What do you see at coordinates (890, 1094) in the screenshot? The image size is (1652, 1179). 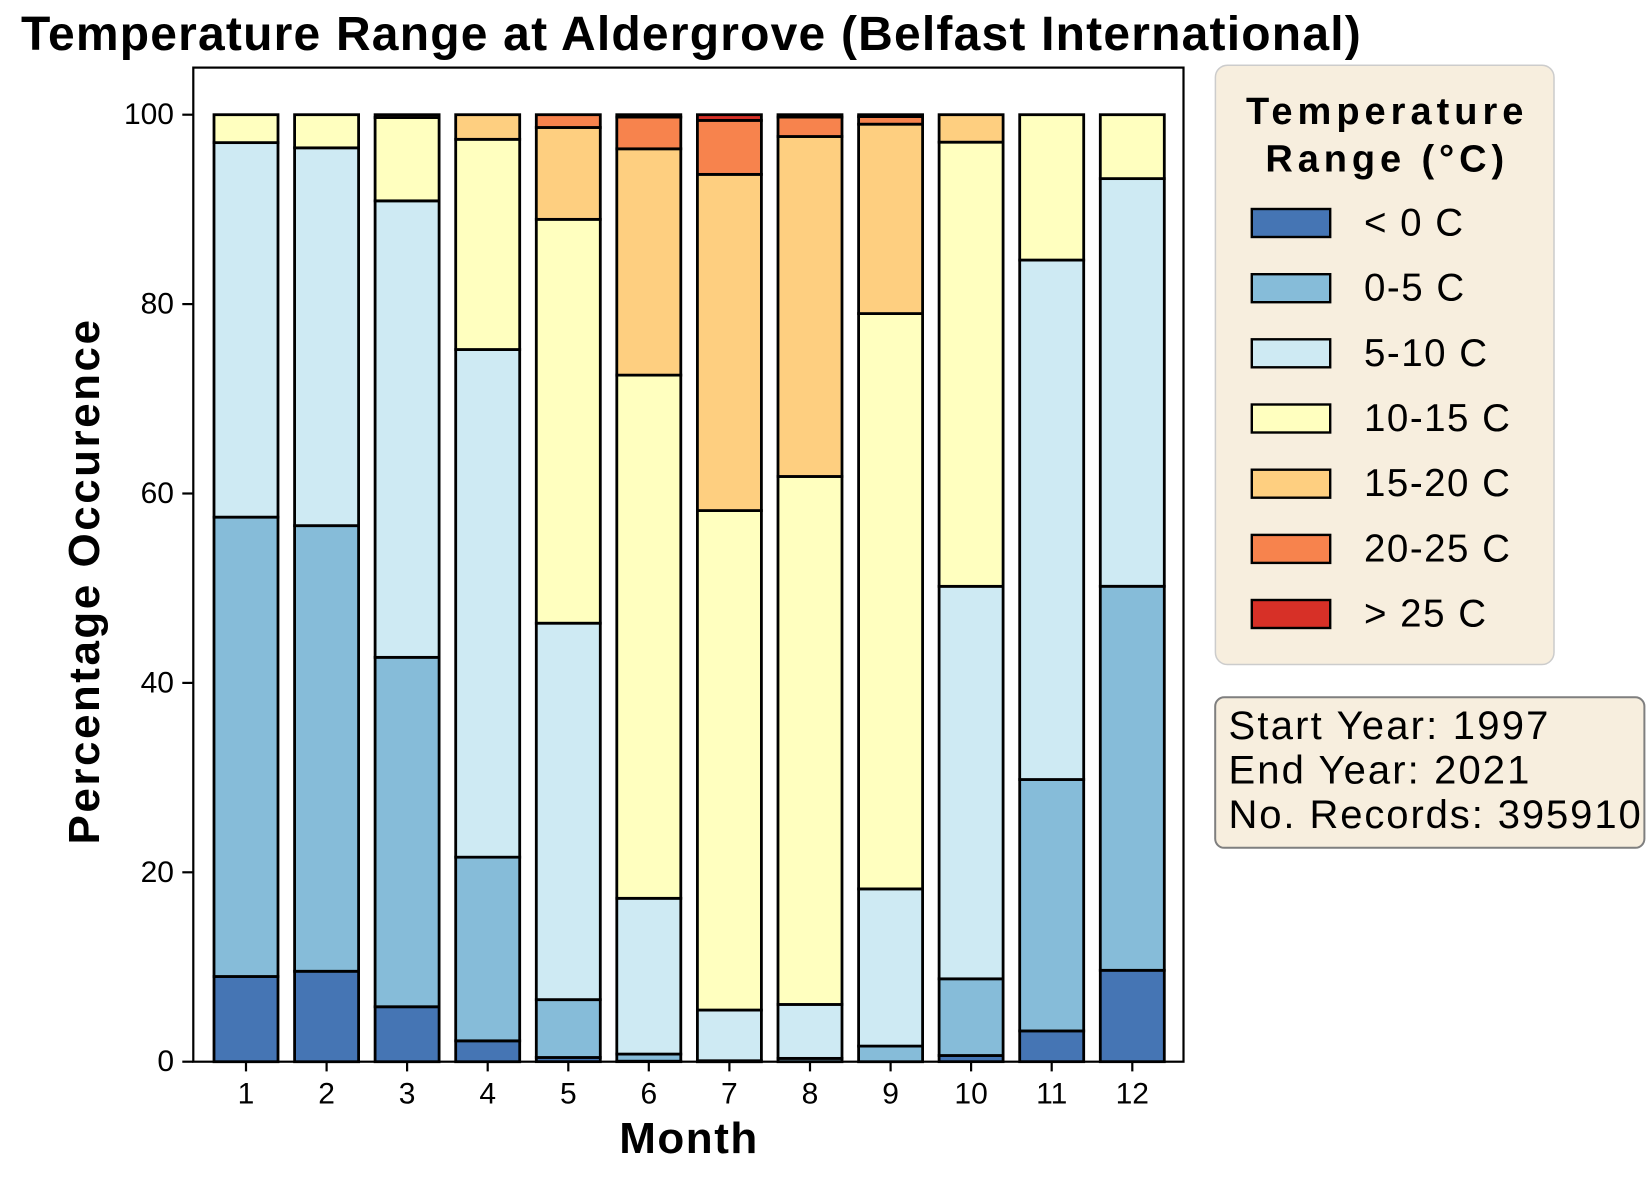 I see `svg-text: 9` at bounding box center [890, 1094].